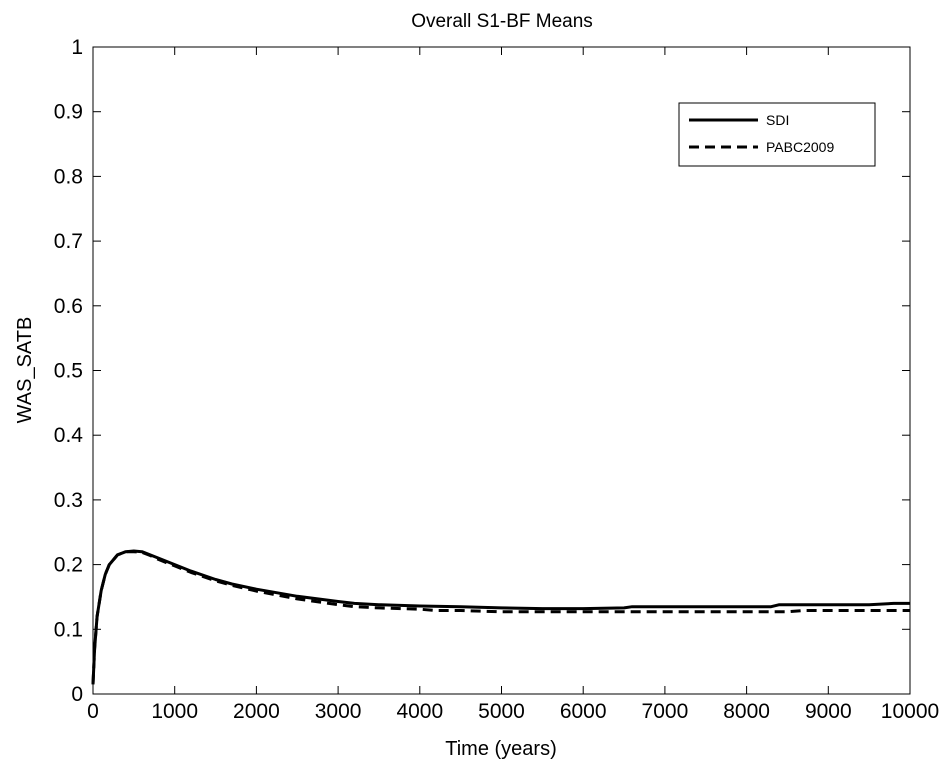  What do you see at coordinates (68, 241) in the screenshot?
I see `y-tick-label: 0.7` at bounding box center [68, 241].